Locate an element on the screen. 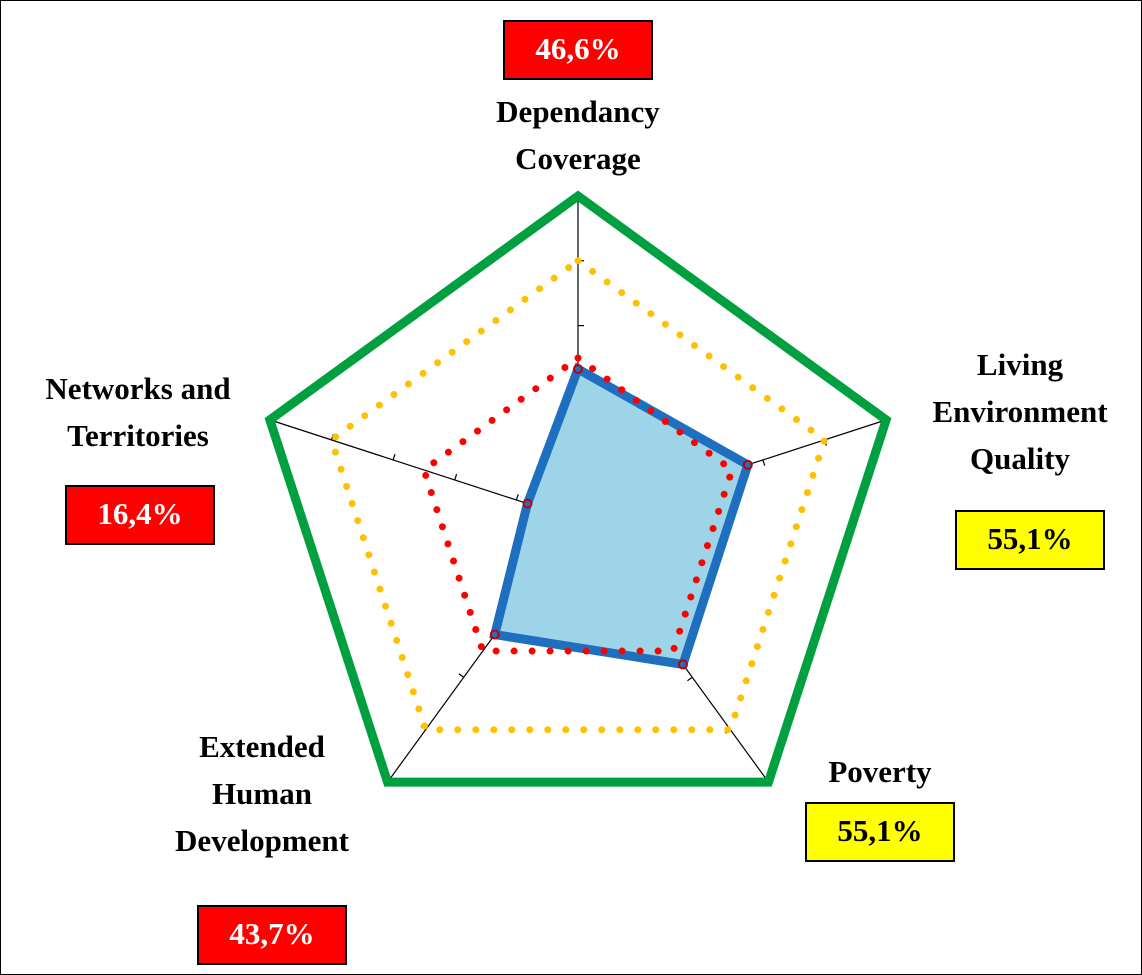 The image size is (1142, 975). category-line: Extended is located at coordinates (262, 746).